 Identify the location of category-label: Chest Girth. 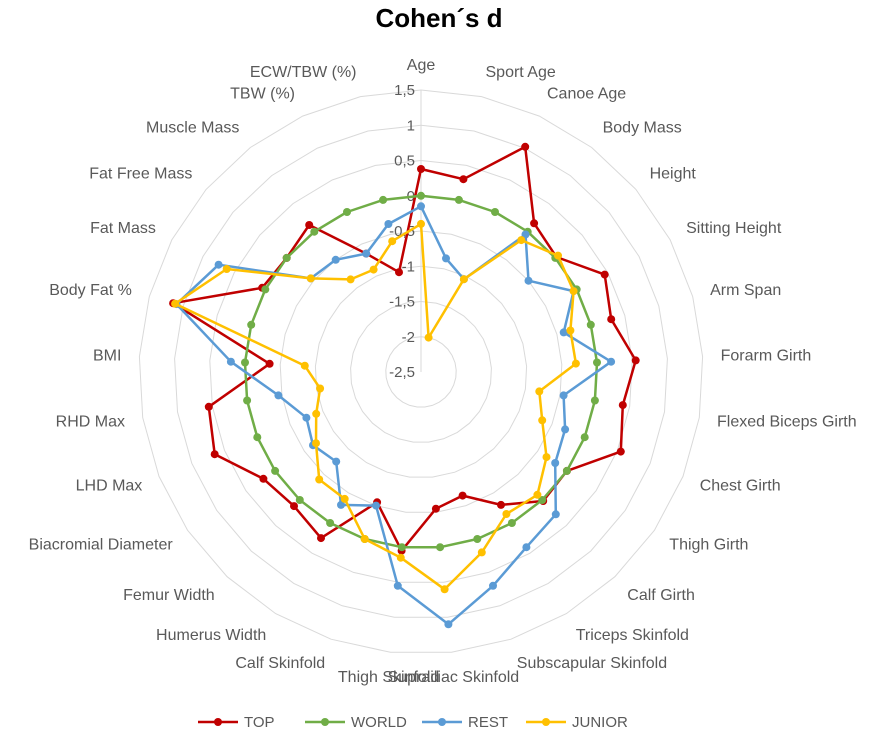
(740, 486).